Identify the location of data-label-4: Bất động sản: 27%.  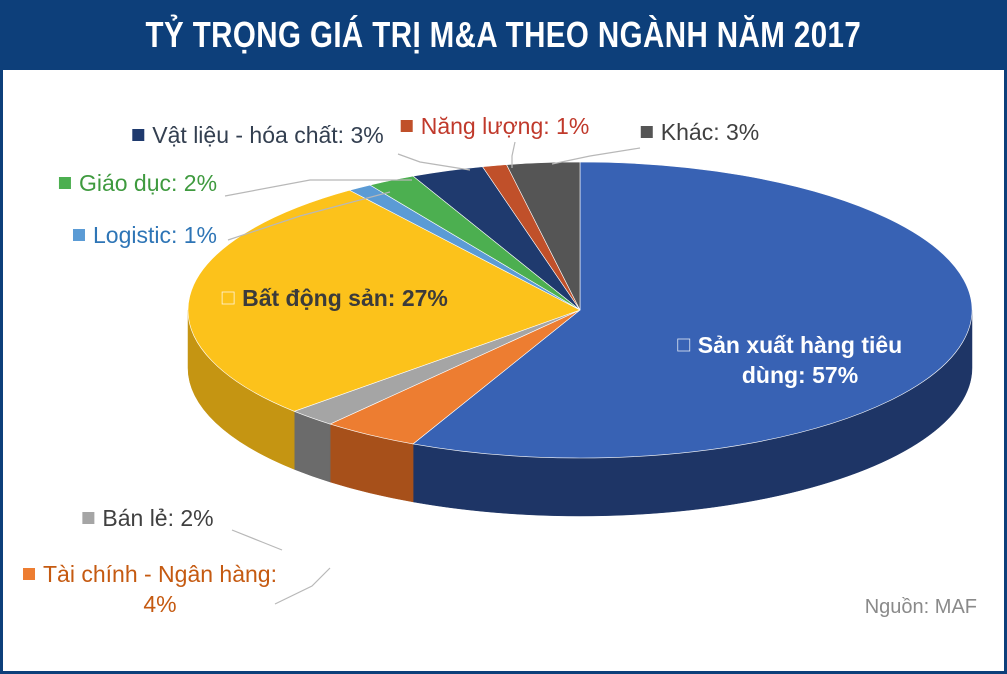
(334, 298).